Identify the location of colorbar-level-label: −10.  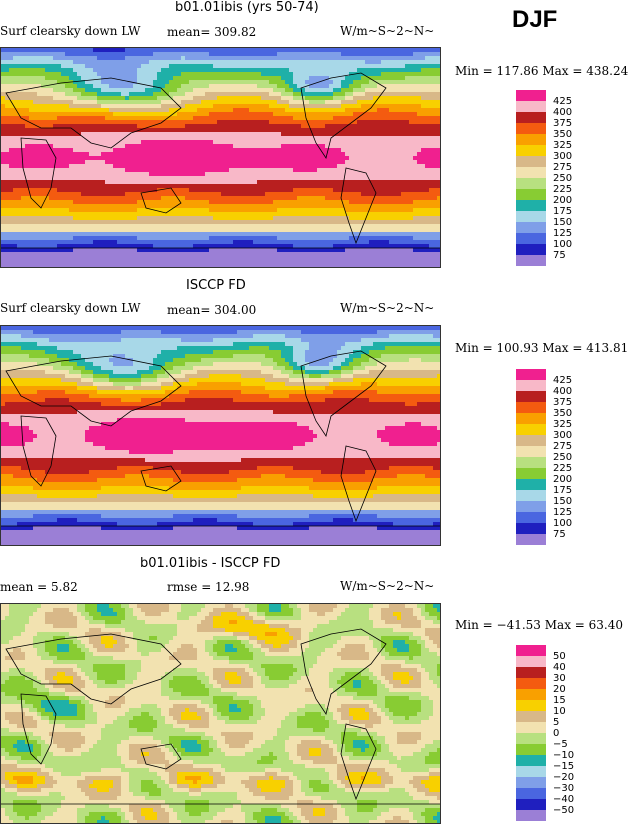
(563, 755).